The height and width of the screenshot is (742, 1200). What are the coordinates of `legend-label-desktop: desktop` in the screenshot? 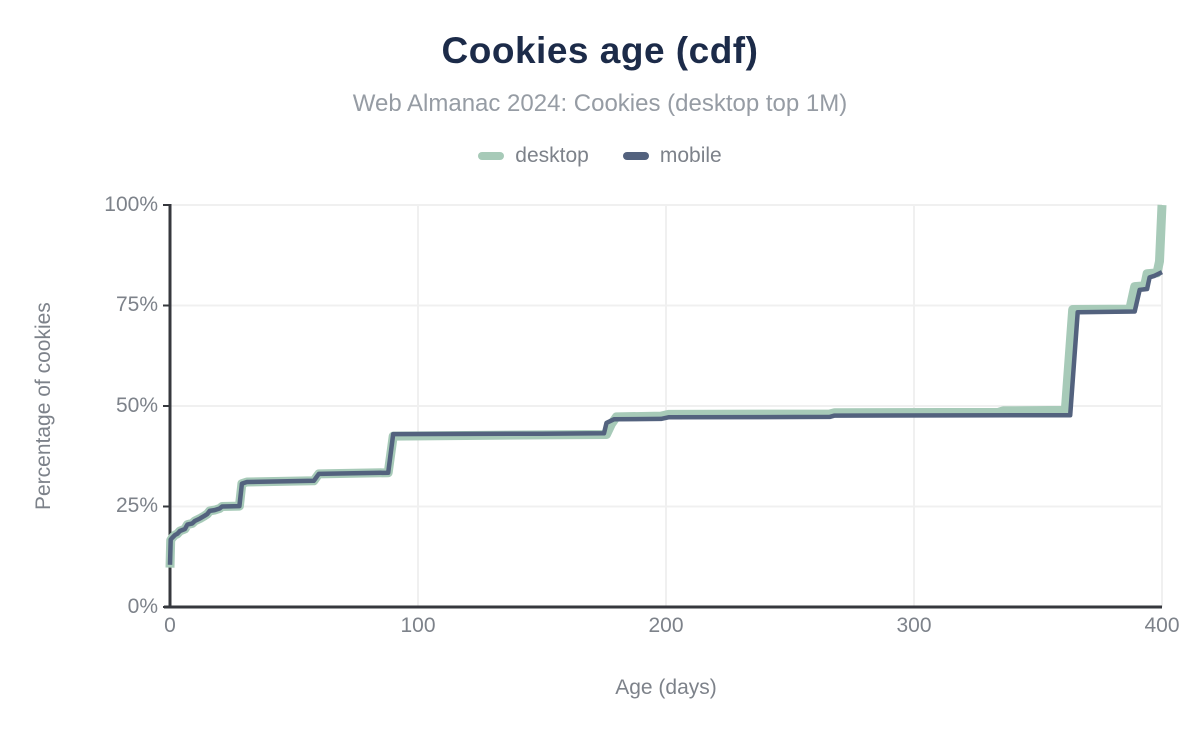 It's located at (552, 155).